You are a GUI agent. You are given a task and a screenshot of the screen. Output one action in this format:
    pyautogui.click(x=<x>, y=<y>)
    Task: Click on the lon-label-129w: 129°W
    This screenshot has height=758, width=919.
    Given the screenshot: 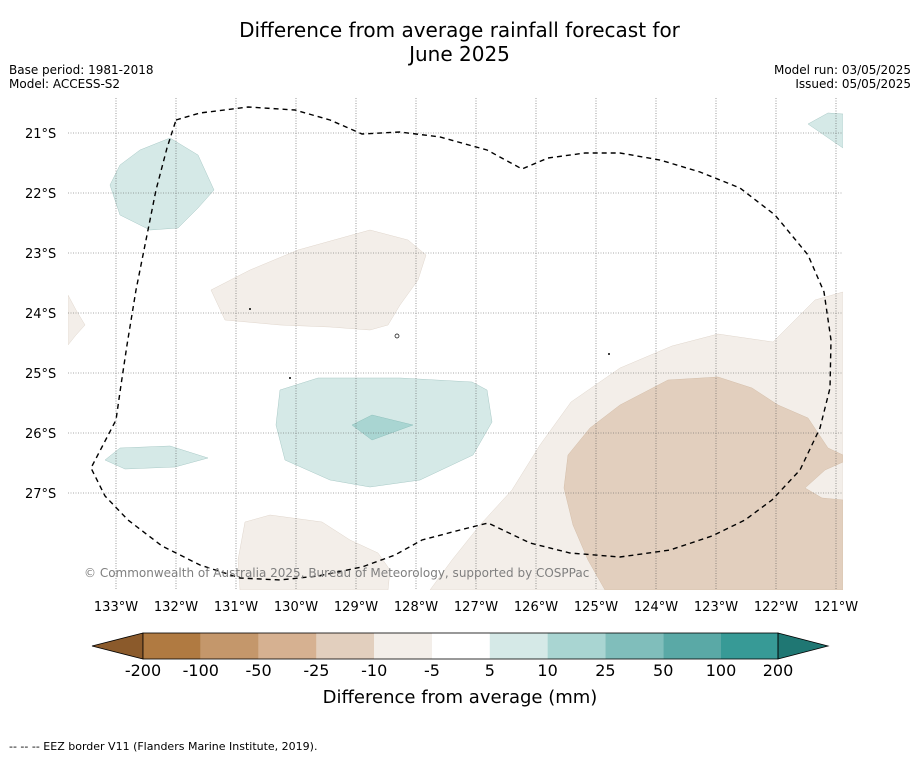 What is the action you would take?
    pyautogui.click(x=356, y=607)
    